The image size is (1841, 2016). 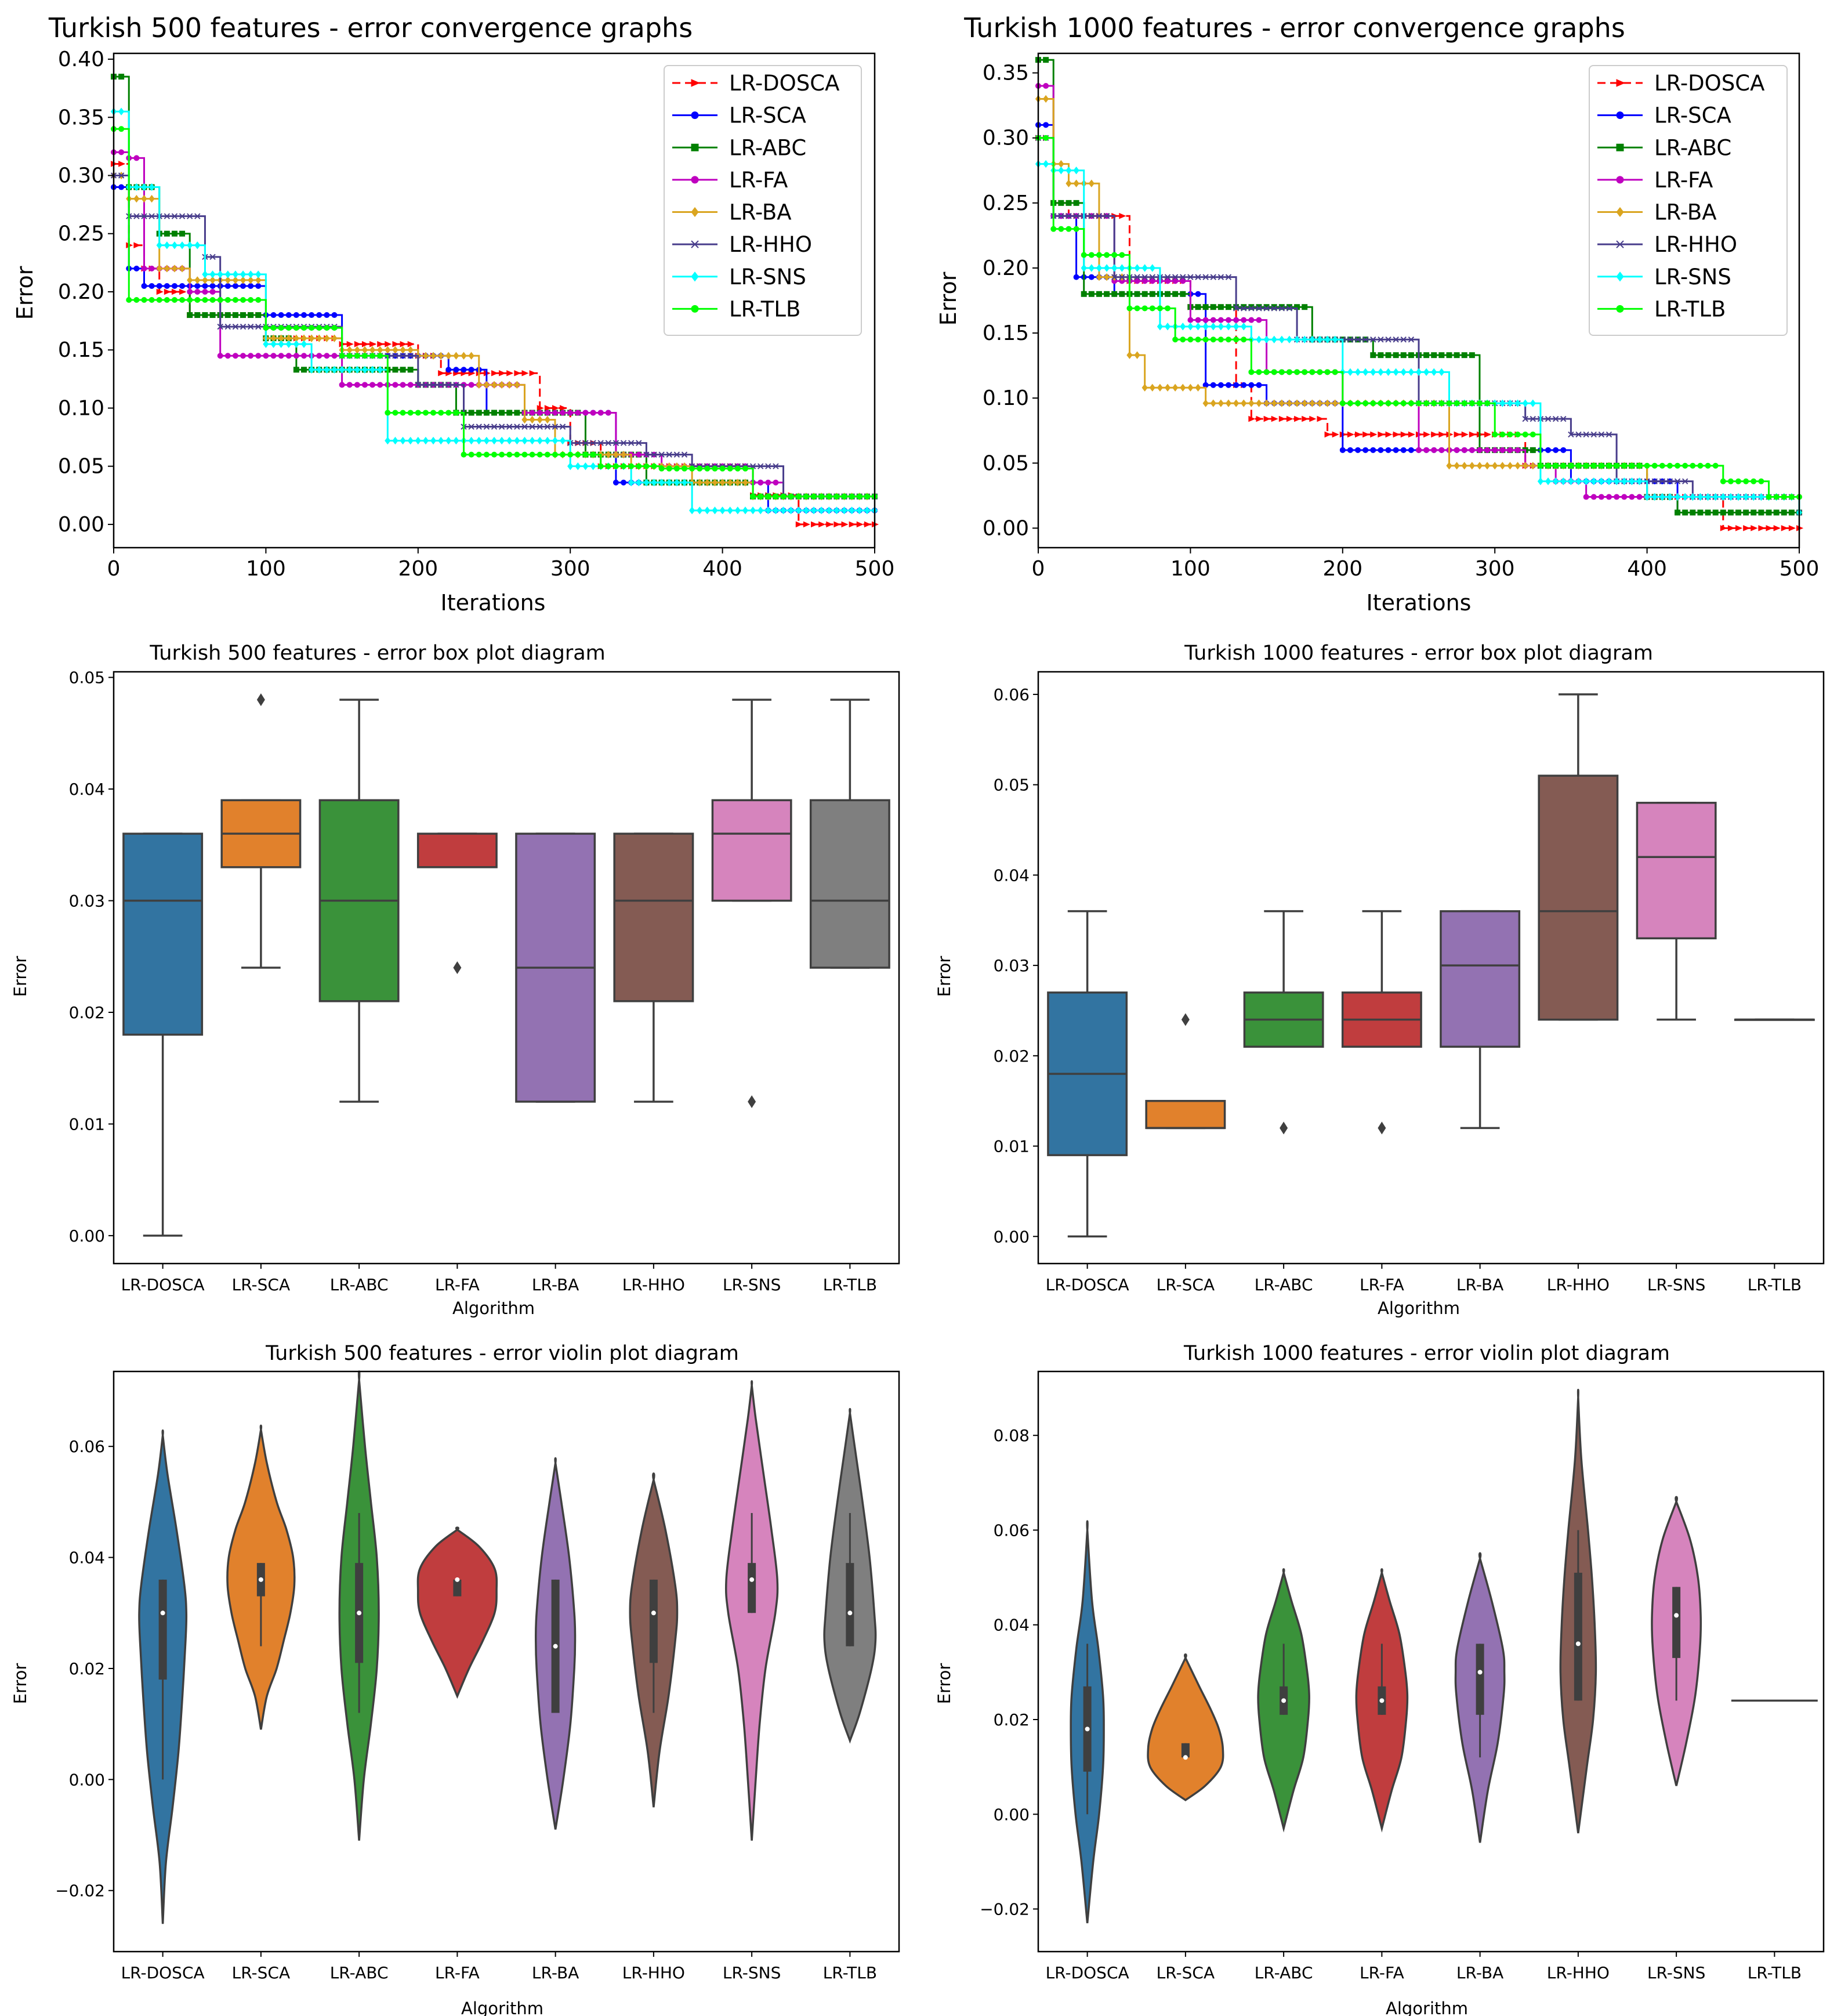 I want to click on x-axis-label: Iterations, so click(x=493, y=603).